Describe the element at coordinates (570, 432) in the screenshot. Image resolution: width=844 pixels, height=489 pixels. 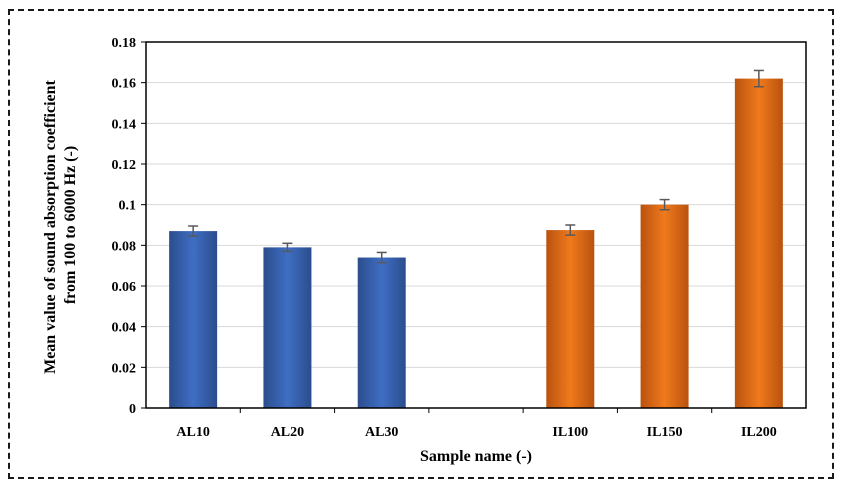
I see `x-tick-label: IL100` at that location.